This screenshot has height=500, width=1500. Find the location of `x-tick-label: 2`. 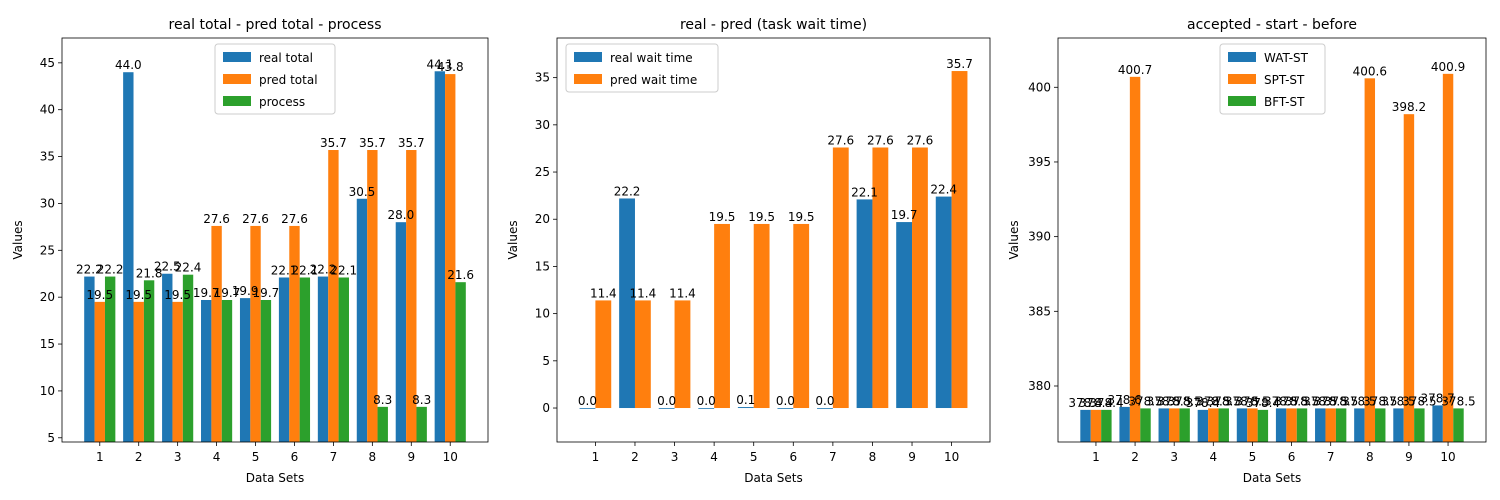

x-tick-label: 2 is located at coordinates (635, 457).